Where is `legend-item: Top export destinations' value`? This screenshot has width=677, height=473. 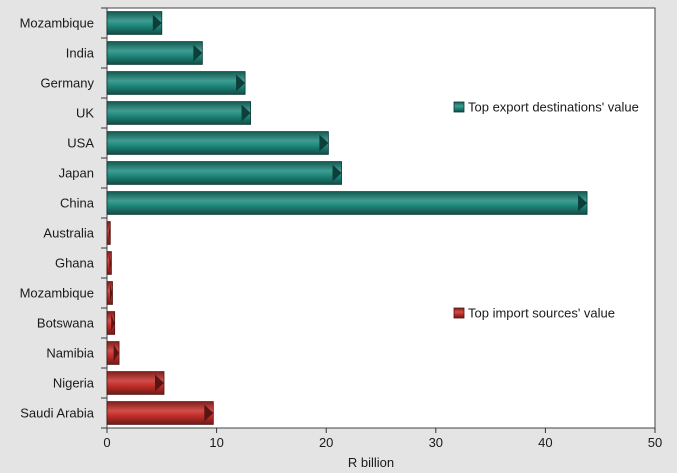
legend-item: Top export destinations' value is located at coordinates (546, 107).